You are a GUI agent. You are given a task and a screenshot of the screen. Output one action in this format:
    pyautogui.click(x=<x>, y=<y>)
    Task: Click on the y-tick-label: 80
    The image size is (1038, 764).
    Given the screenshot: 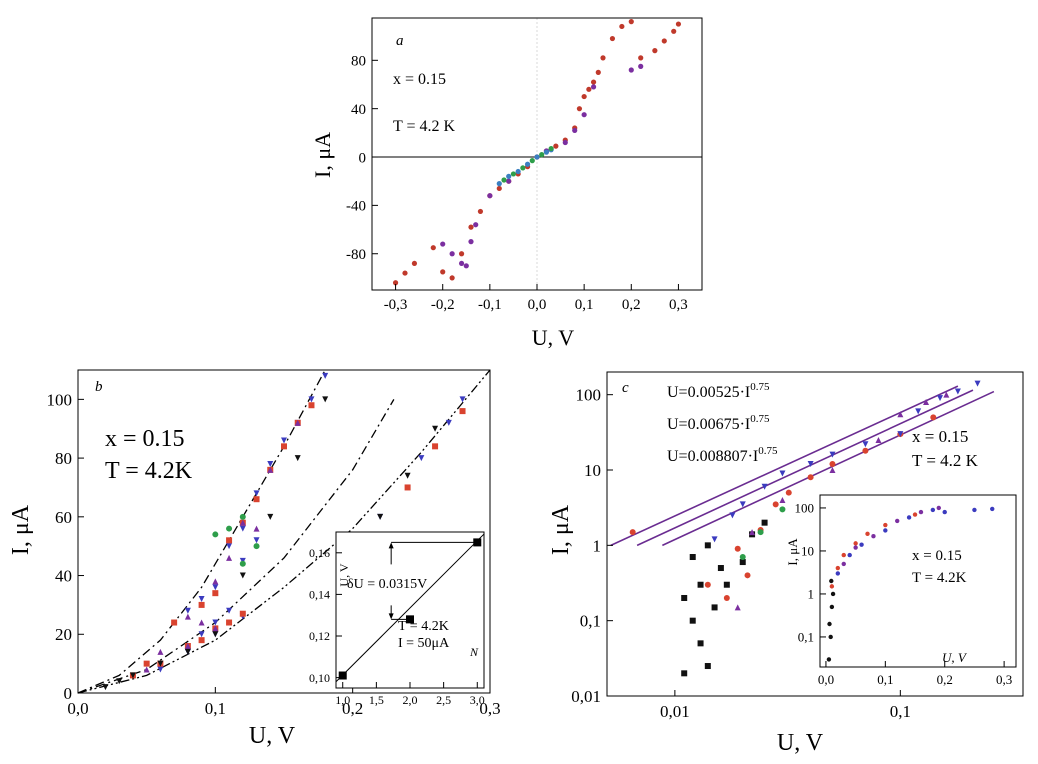 What is the action you would take?
    pyautogui.click(x=358, y=62)
    